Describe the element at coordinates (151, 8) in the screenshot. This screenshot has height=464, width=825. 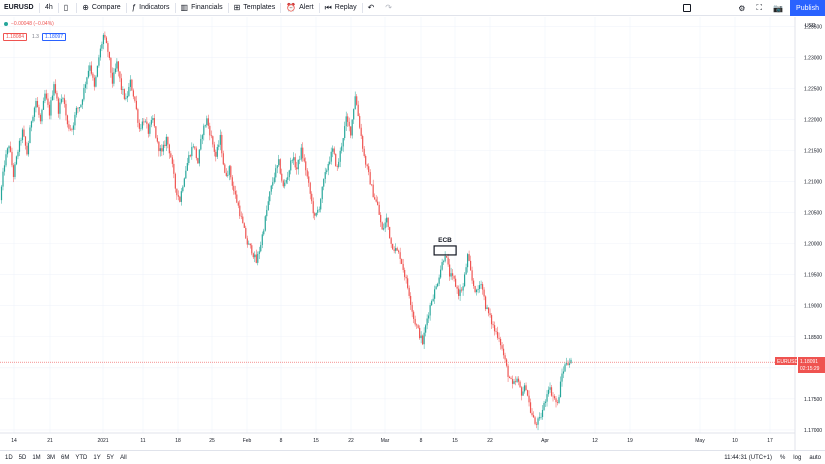
I see `indicators-button: ƒ Indicators` at that location.